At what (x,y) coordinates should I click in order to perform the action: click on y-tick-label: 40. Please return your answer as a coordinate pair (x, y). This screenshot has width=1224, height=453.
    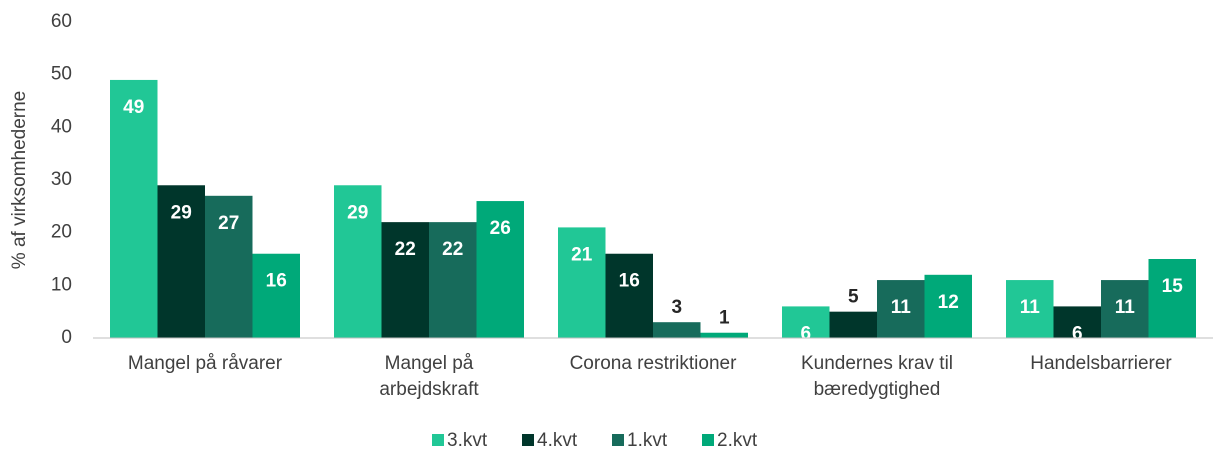
    Looking at the image, I should click on (61, 126).